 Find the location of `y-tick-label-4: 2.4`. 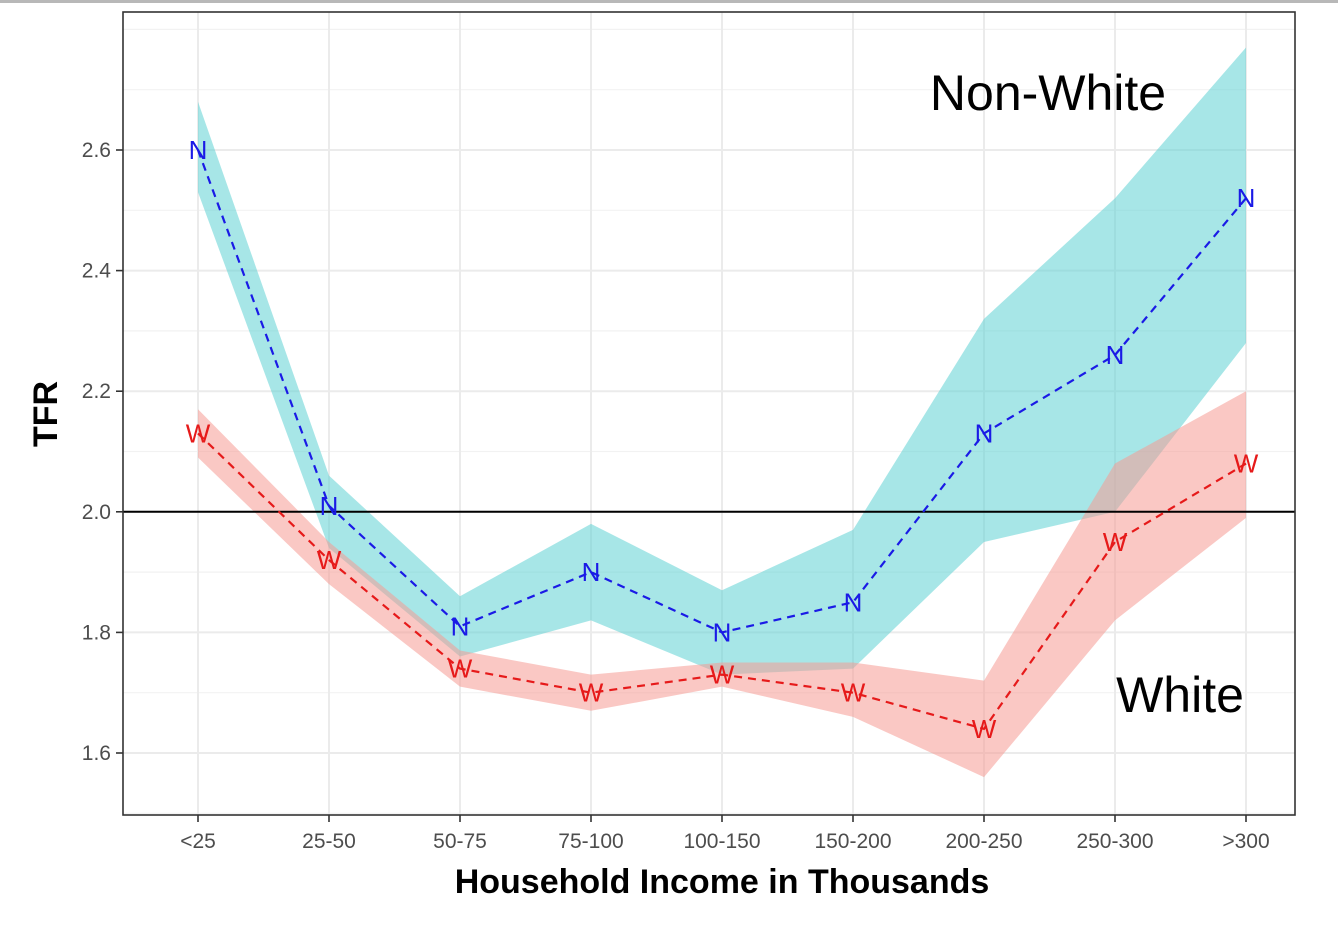

y-tick-label-4: 2.4 is located at coordinates (97, 271).